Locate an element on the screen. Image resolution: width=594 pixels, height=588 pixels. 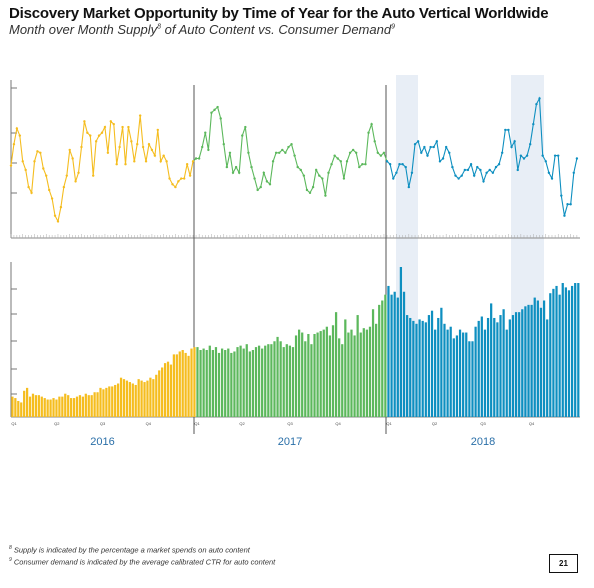
subtitle-footnote-ref-9: 9 is located at coordinates (393, 27).